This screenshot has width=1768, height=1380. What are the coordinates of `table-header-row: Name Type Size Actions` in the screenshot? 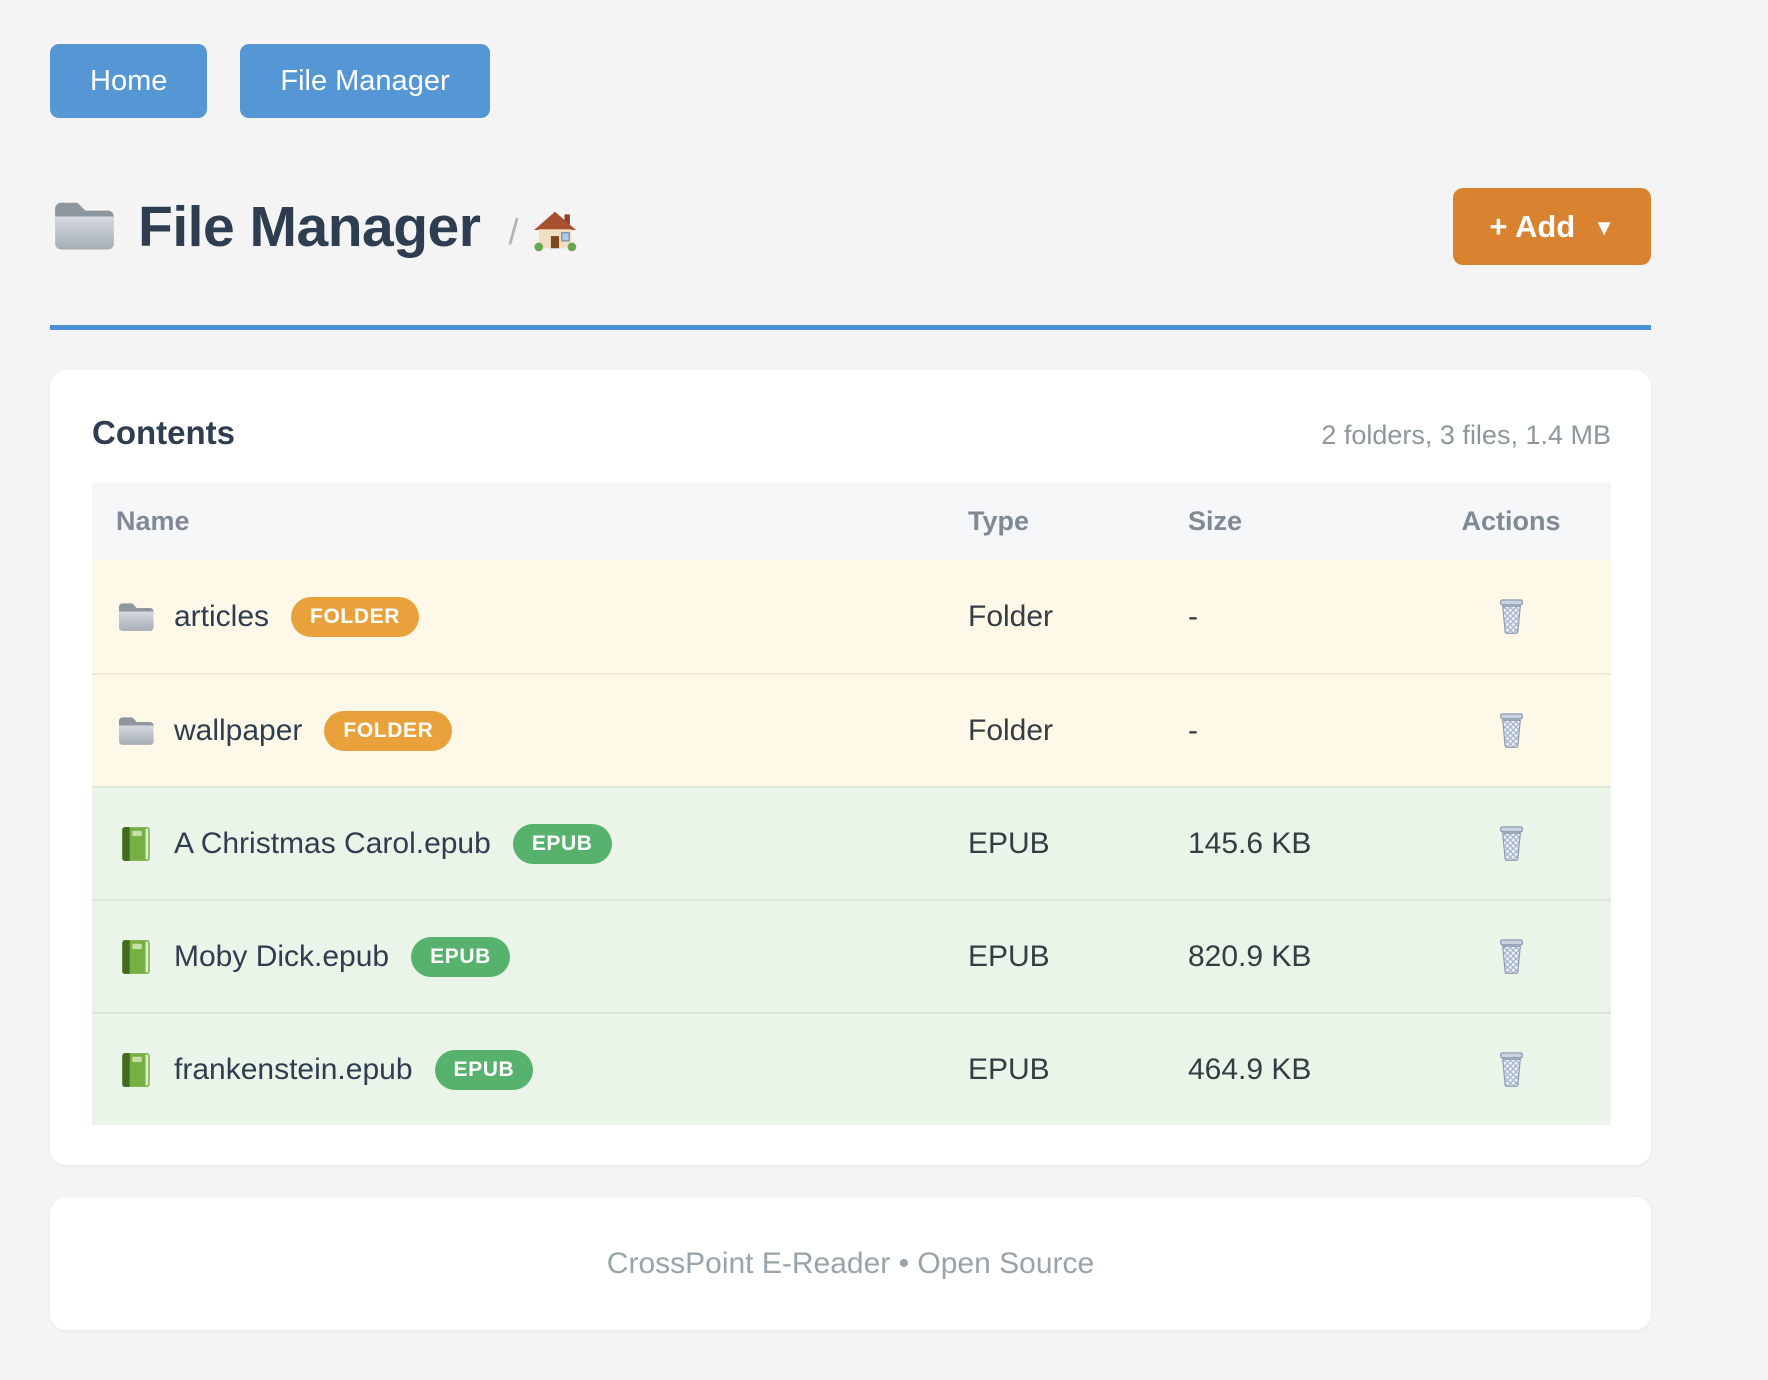 It's located at (851, 521).